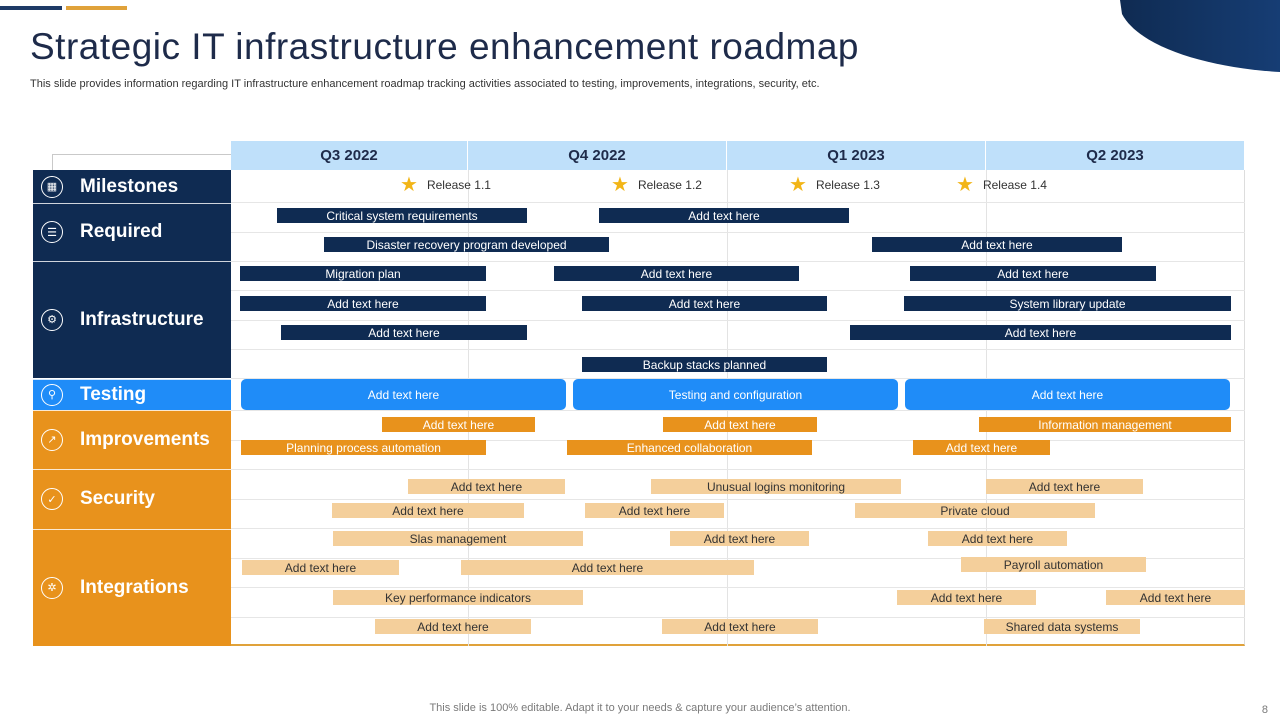 The image size is (1280, 720). I want to click on accent-bar-navy, so click(31, 8).